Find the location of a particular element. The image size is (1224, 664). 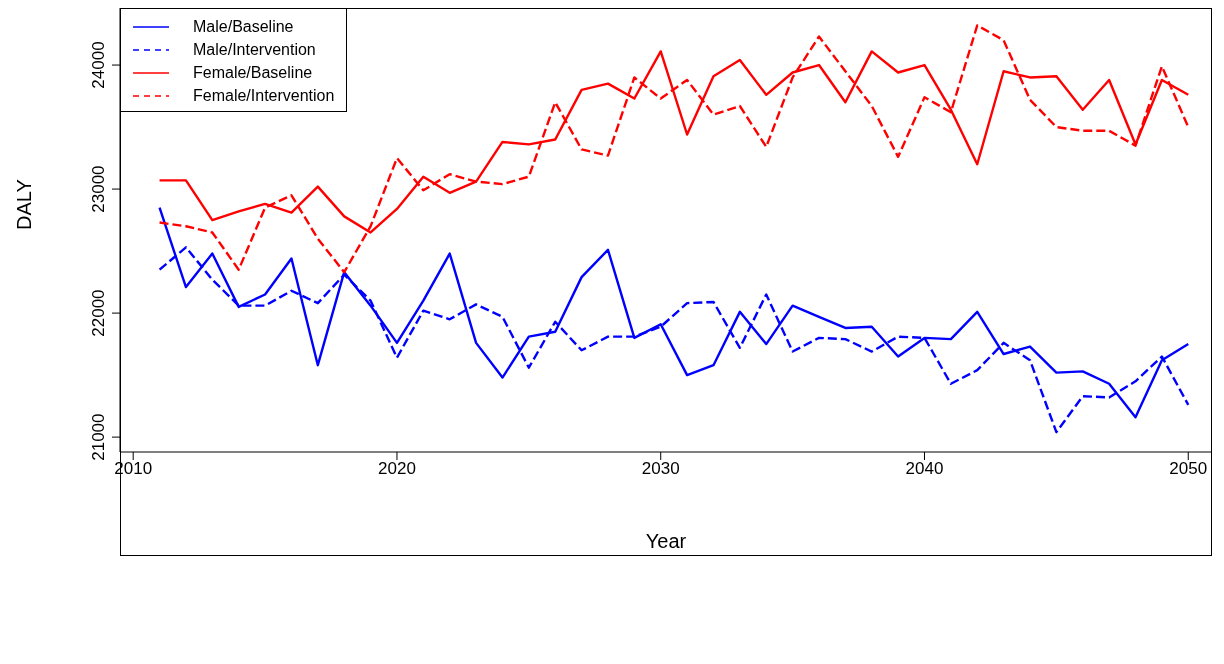

x-tick-label: 2040 is located at coordinates (924, 469).